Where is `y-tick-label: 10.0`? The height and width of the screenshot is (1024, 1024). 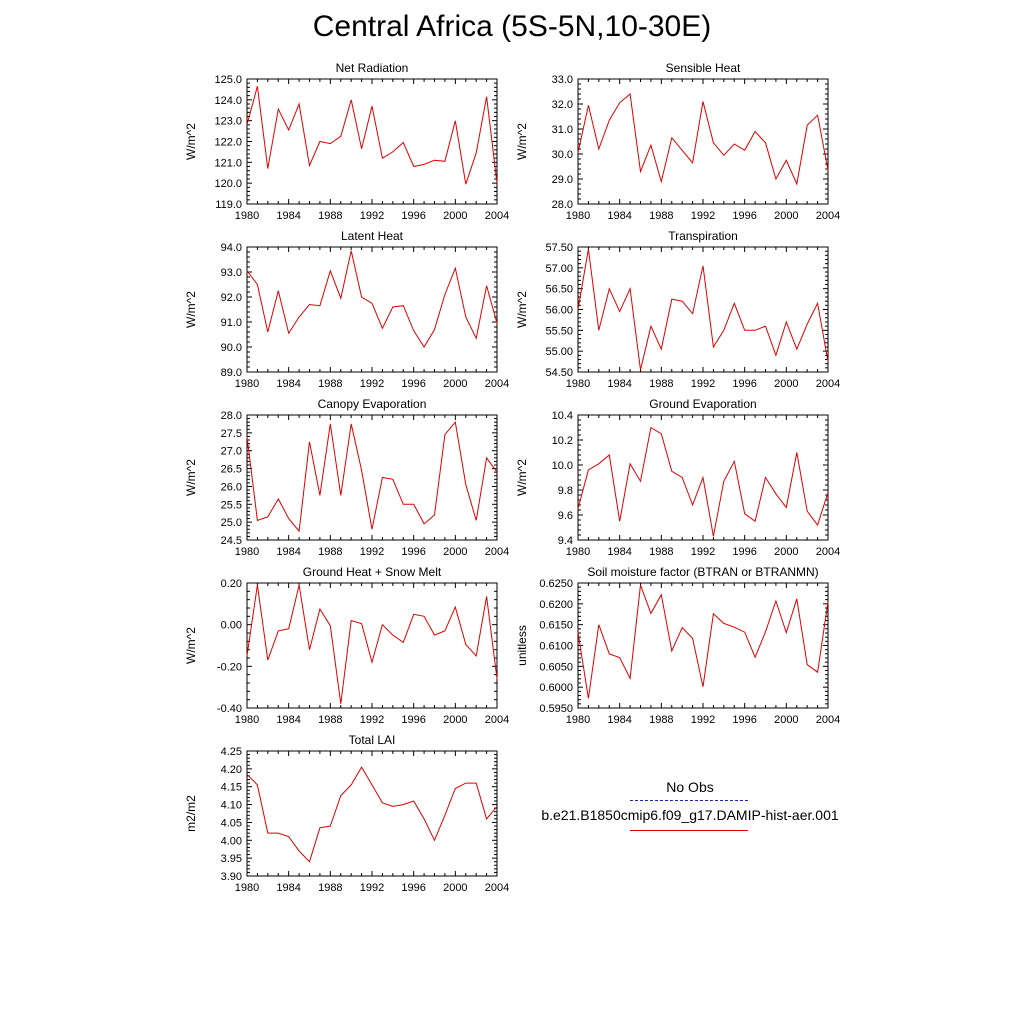
y-tick-label: 10.0 is located at coordinates (562, 466).